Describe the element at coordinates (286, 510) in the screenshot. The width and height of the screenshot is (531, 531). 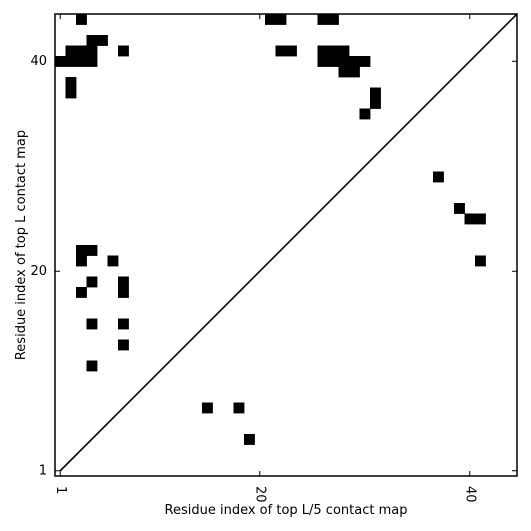
I see `x-axis-label: Residue index of top L/5 contact map` at that location.